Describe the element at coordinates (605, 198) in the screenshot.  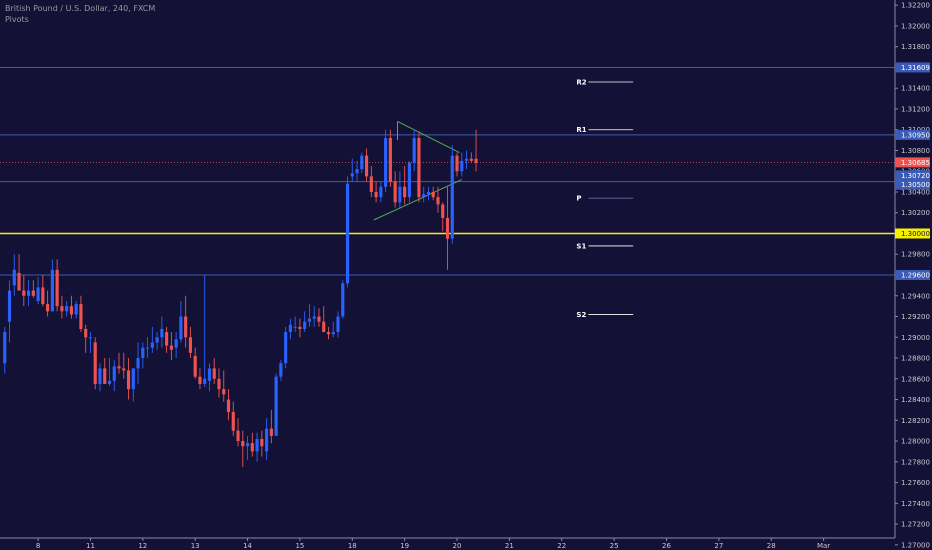
I see `pivot-levels: R2 R1 P S1 S2` at that location.